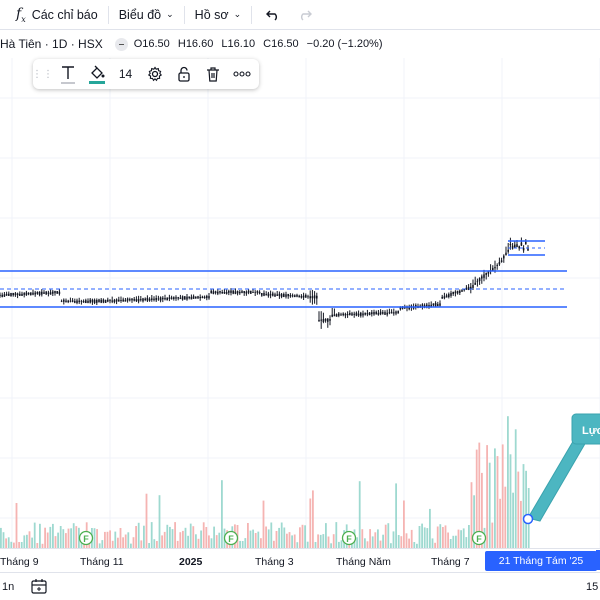  I want to click on text-style-button, so click(67, 74).